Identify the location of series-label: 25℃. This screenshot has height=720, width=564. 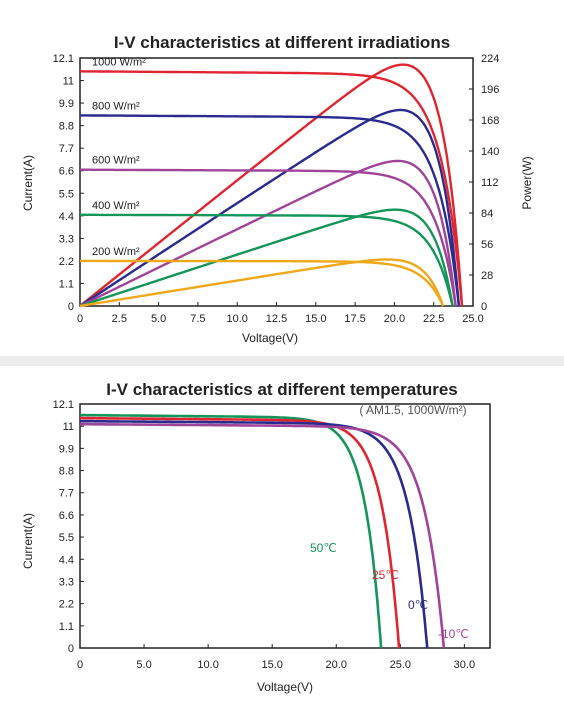
(385, 575).